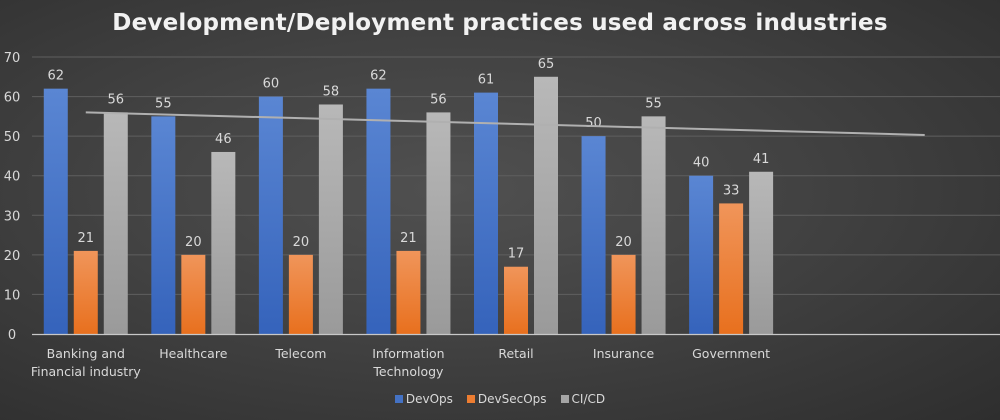 This screenshot has height=420, width=1000. I want to click on data-label: 58, so click(331, 91).